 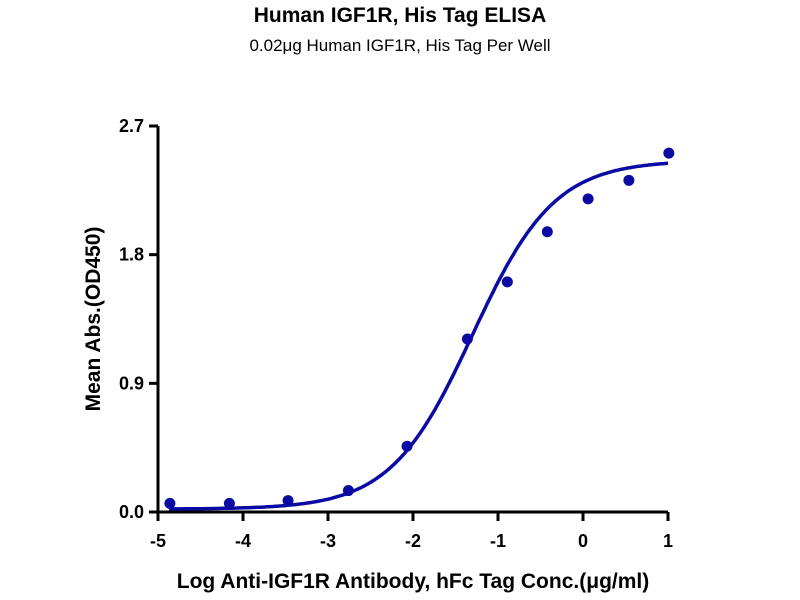 I want to click on y-tick-label: 0.0, so click(x=131, y=512).